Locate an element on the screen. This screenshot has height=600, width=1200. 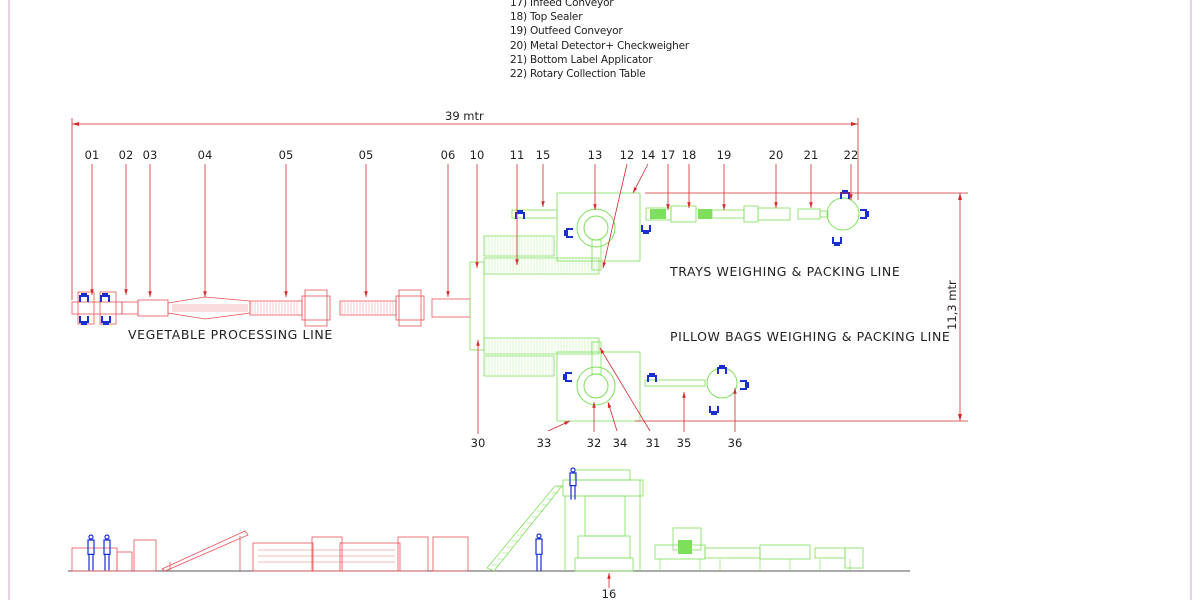
dimension-width-label: 11,3 mtr is located at coordinates (952, 305).